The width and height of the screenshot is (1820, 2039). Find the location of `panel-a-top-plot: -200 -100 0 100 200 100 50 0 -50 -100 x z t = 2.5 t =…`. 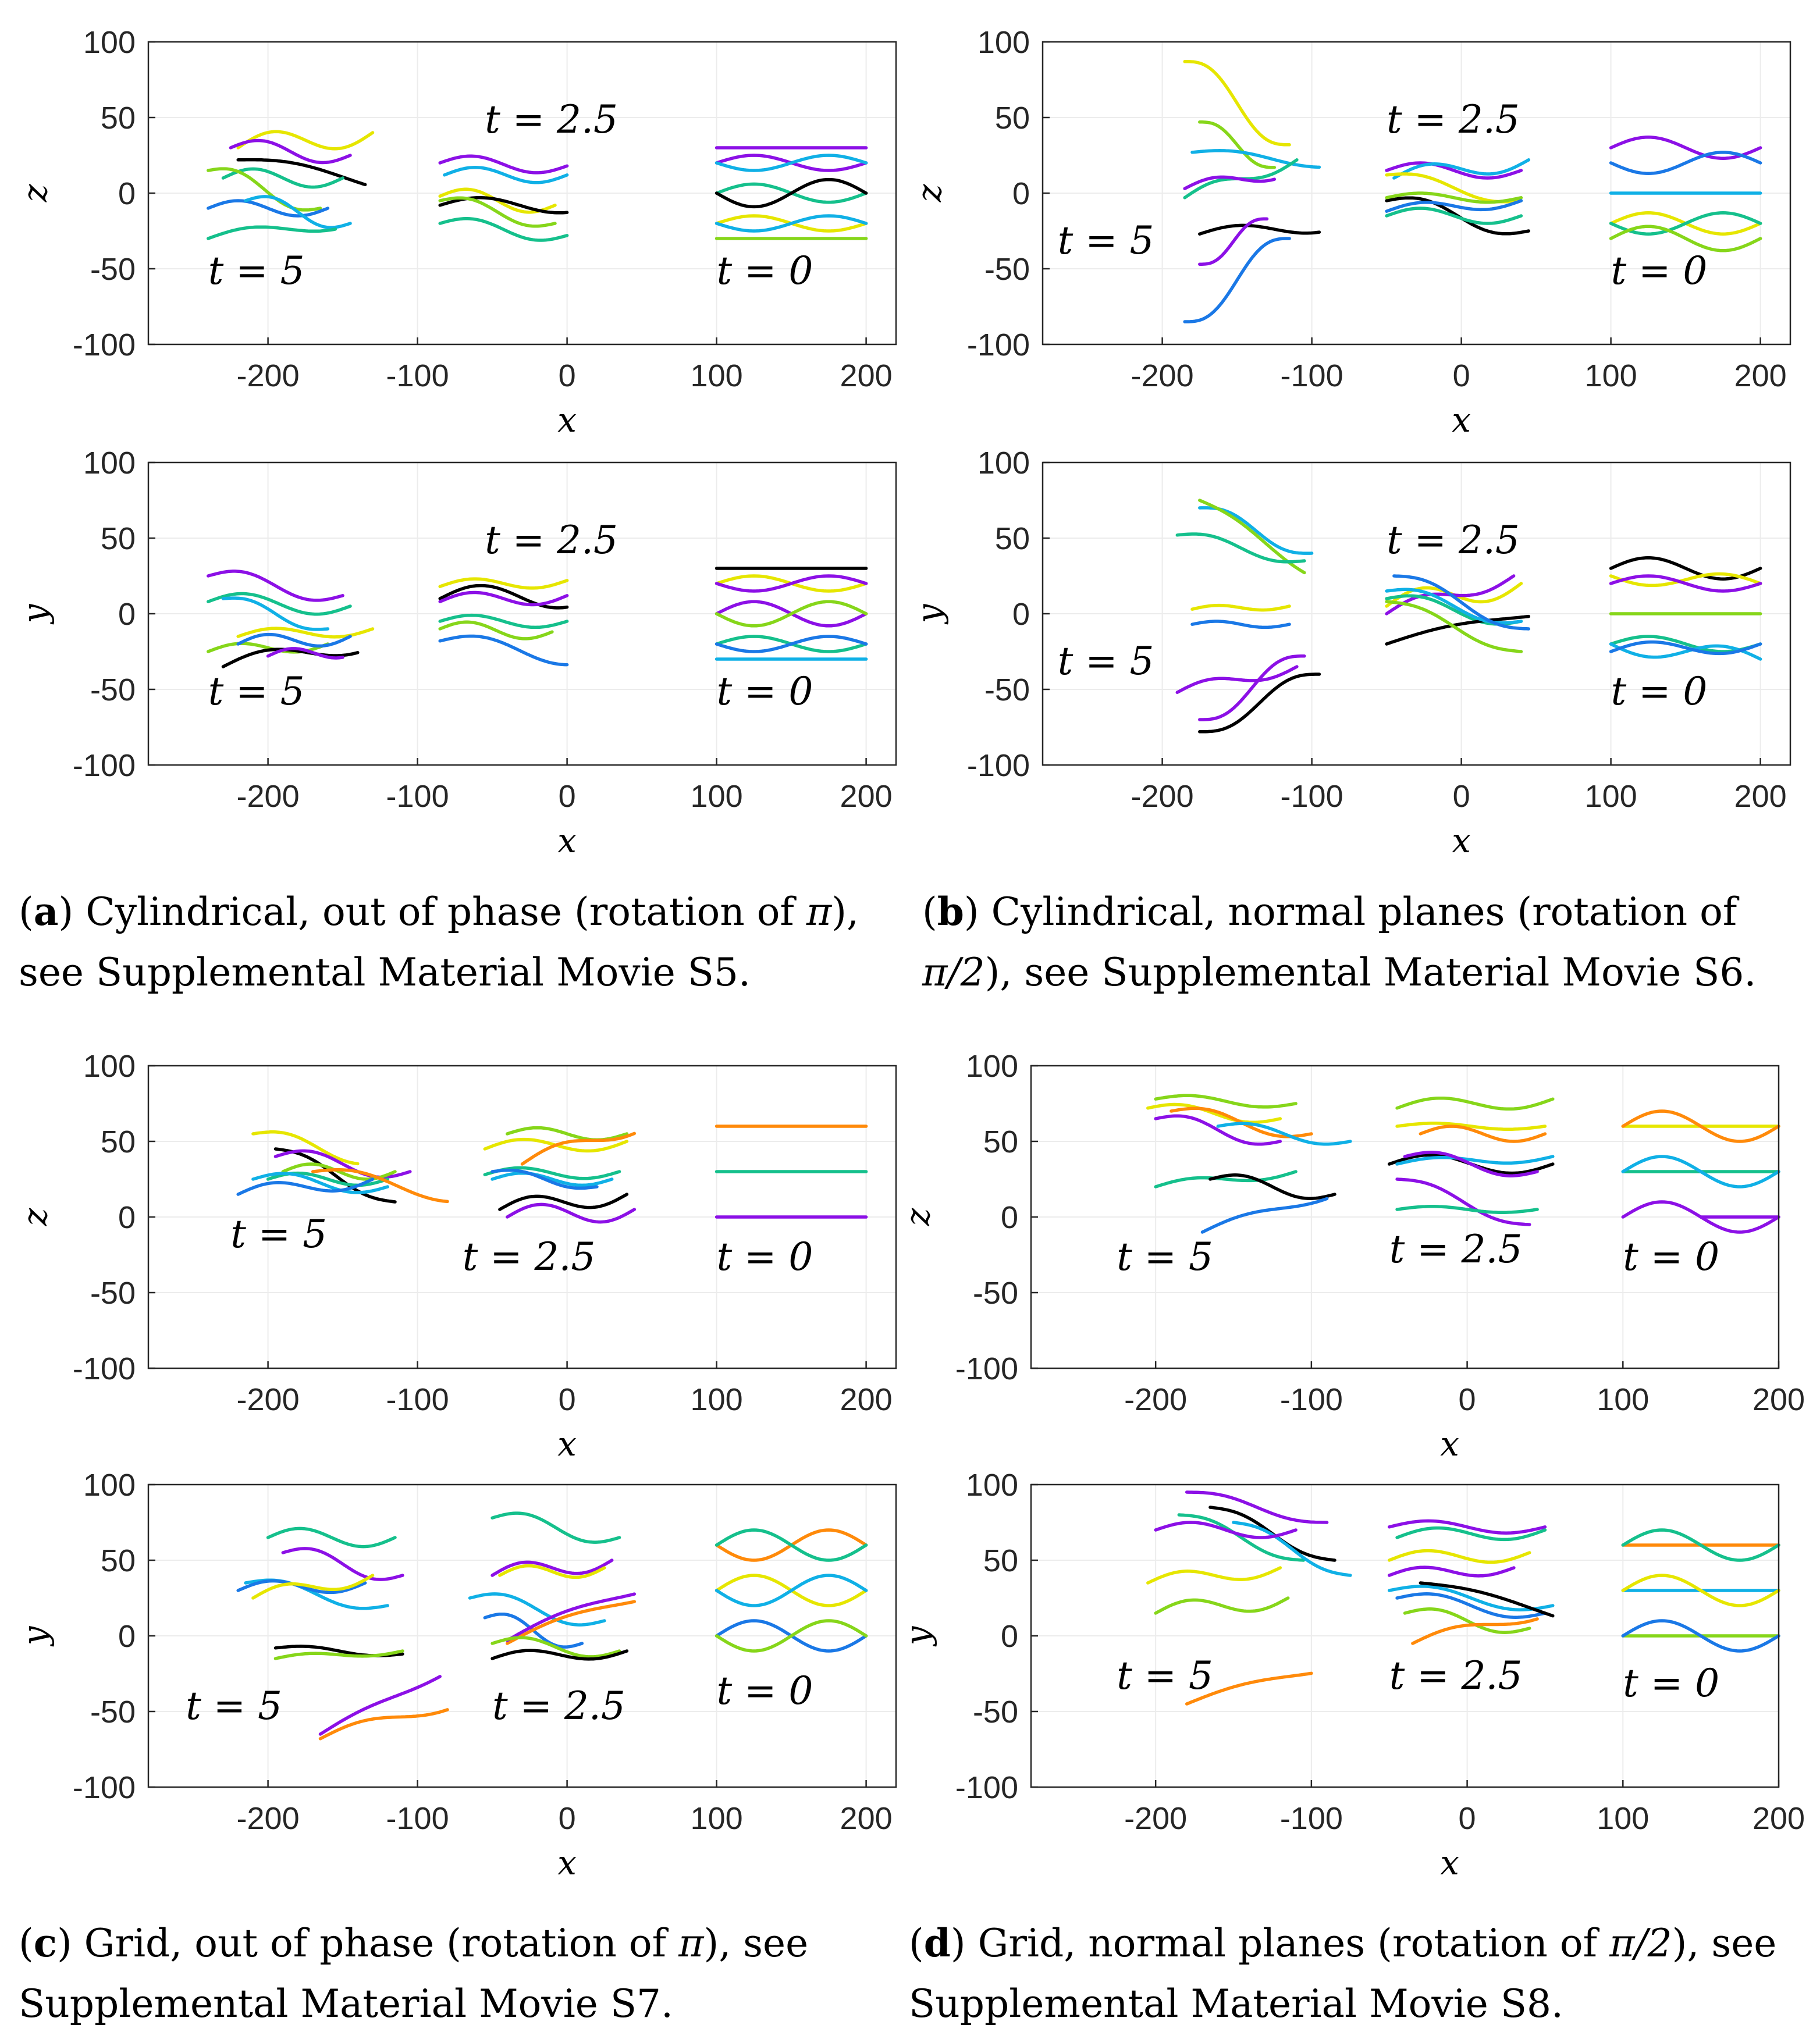

panel-a-top-plot: -200 -100 0 100 200 100 50 0 -50 -100 x z t = 2.5 t =… is located at coordinates (456, 232).